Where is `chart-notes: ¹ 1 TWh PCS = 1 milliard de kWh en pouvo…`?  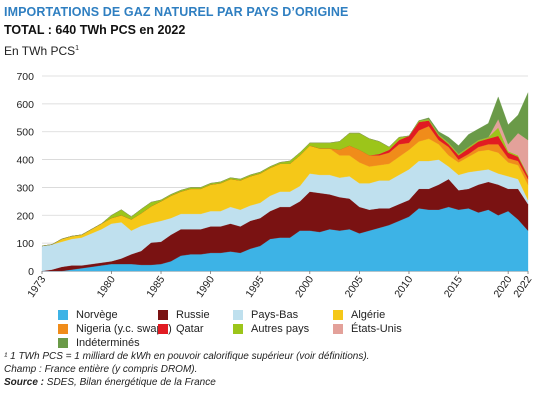
chart-notes: ¹ 1 TWh PCS = 1 milliard de kWh en pouvo… is located at coordinates (186, 369).